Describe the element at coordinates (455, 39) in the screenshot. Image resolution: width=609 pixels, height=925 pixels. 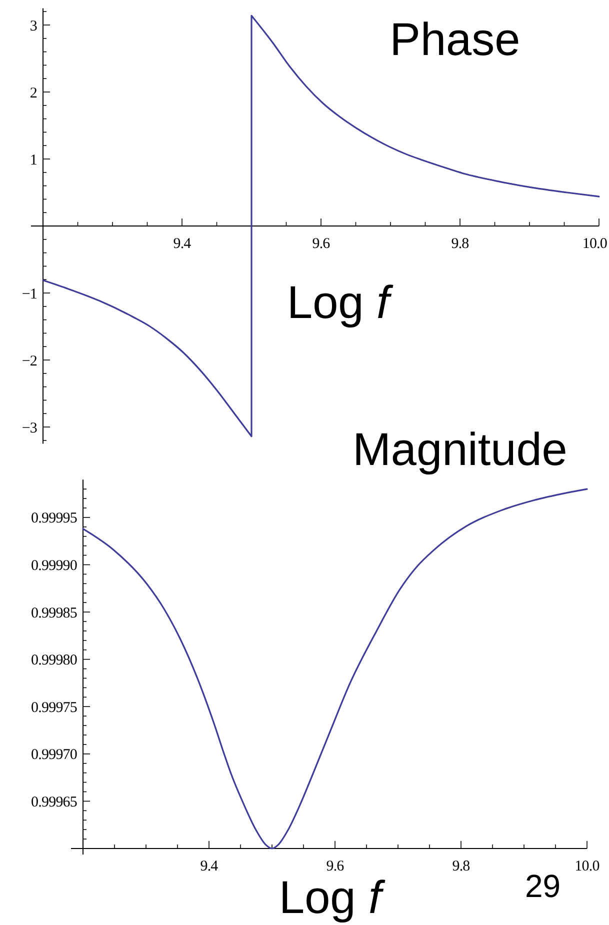
I see `chart-title: Phase` at that location.